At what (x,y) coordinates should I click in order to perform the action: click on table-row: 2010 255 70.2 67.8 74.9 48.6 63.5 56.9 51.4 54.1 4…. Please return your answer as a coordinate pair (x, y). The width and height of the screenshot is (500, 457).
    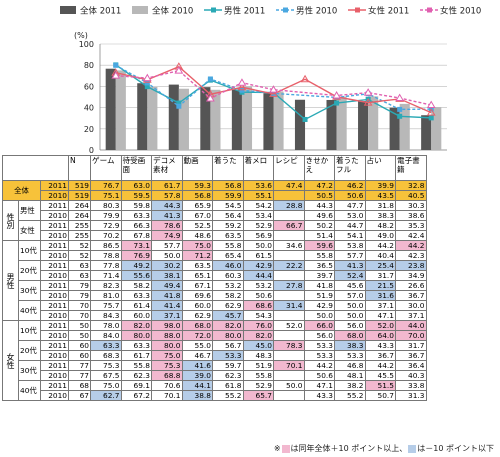
    Looking at the image, I should click on (215, 235).